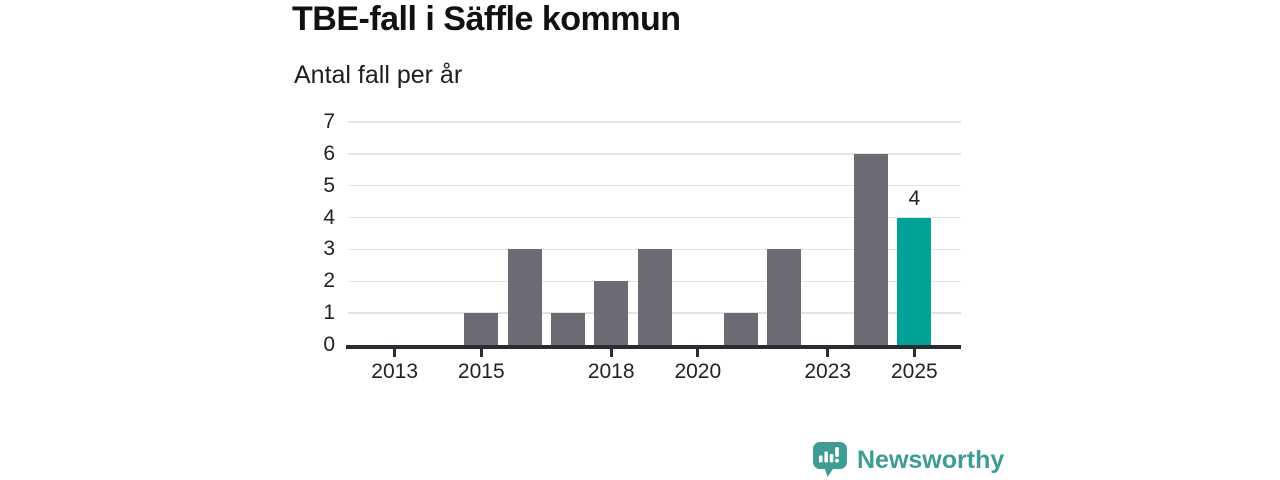 This screenshot has height=480, width=1280. What do you see at coordinates (653, 347) in the screenshot?
I see `x-axis-line` at bounding box center [653, 347].